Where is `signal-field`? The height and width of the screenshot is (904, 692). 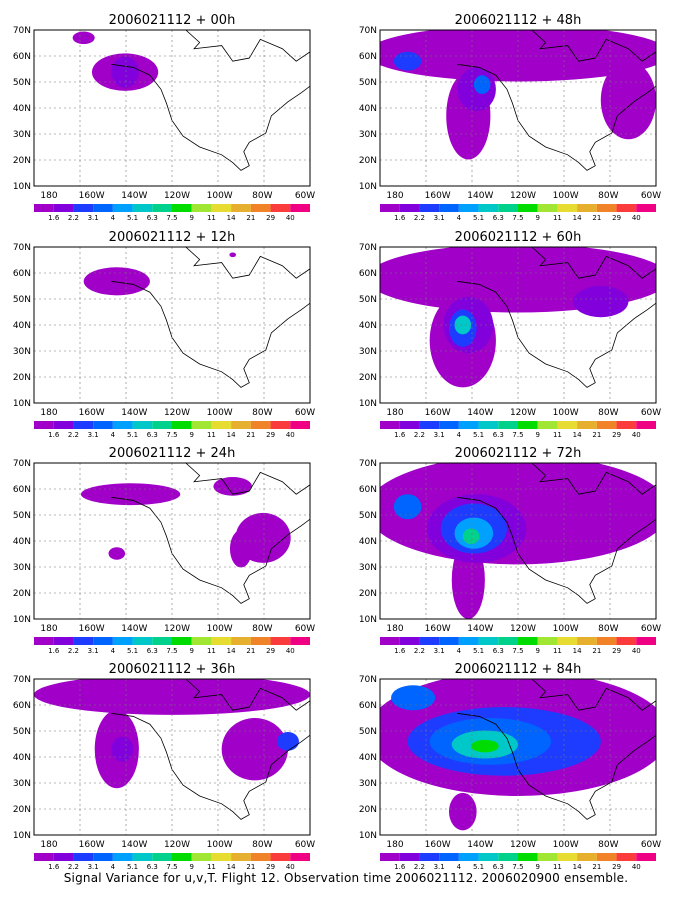
signal-field is located at coordinates (172, 749).